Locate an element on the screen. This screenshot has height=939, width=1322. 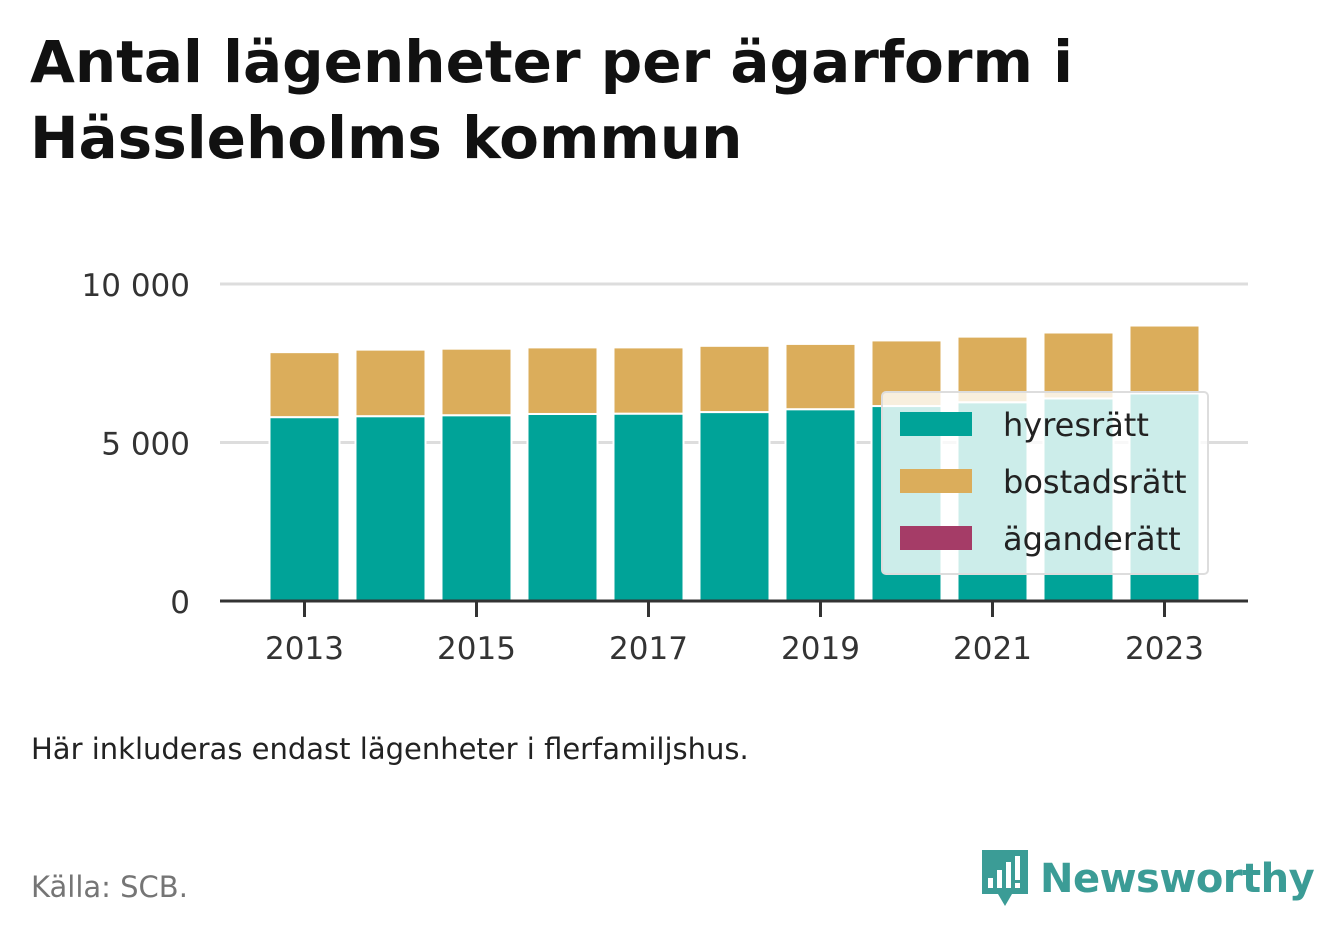
legend: hyresrätt bostadsrätt äganderätt is located at coordinates (1045, 483).